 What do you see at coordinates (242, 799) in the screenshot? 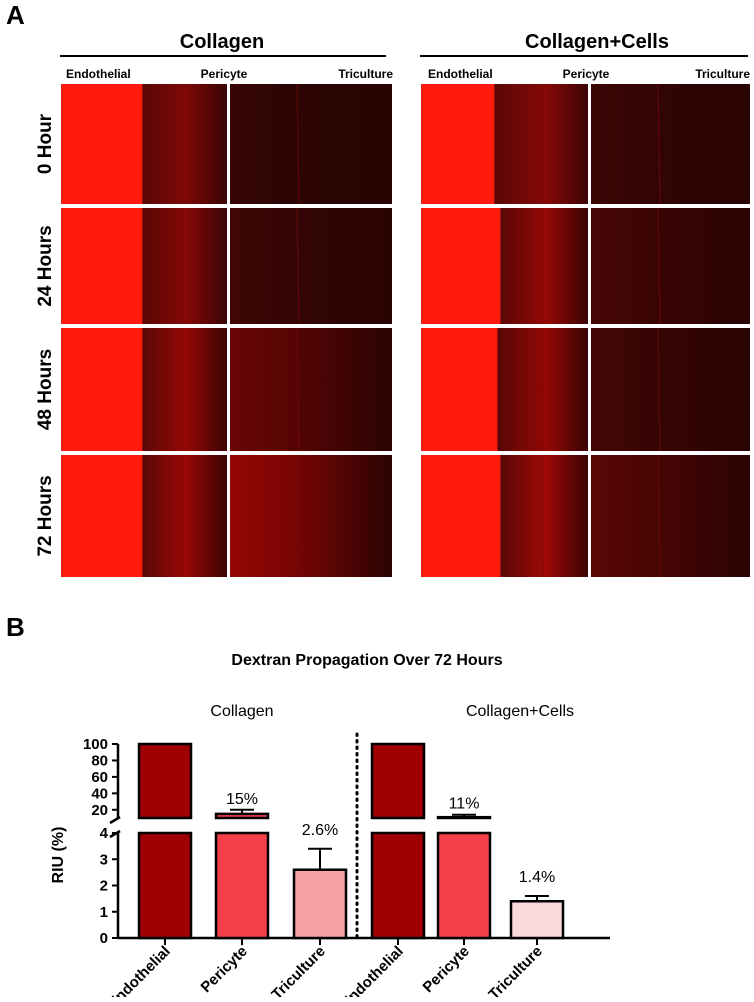
I see `value-label: 15%` at bounding box center [242, 799].